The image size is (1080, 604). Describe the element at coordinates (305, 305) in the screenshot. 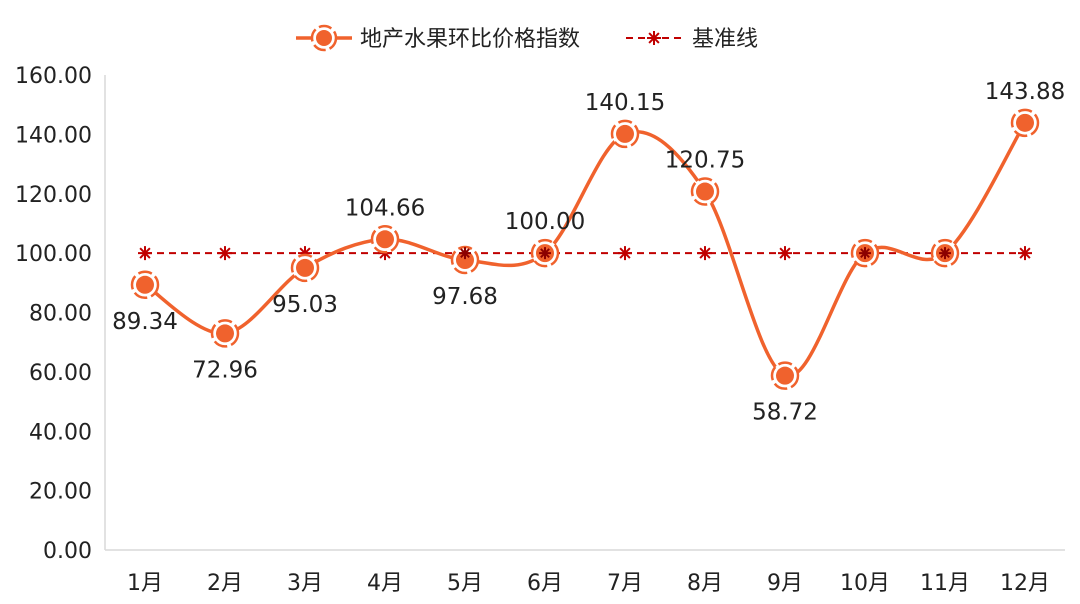

I see `data-label: 95.03` at that location.